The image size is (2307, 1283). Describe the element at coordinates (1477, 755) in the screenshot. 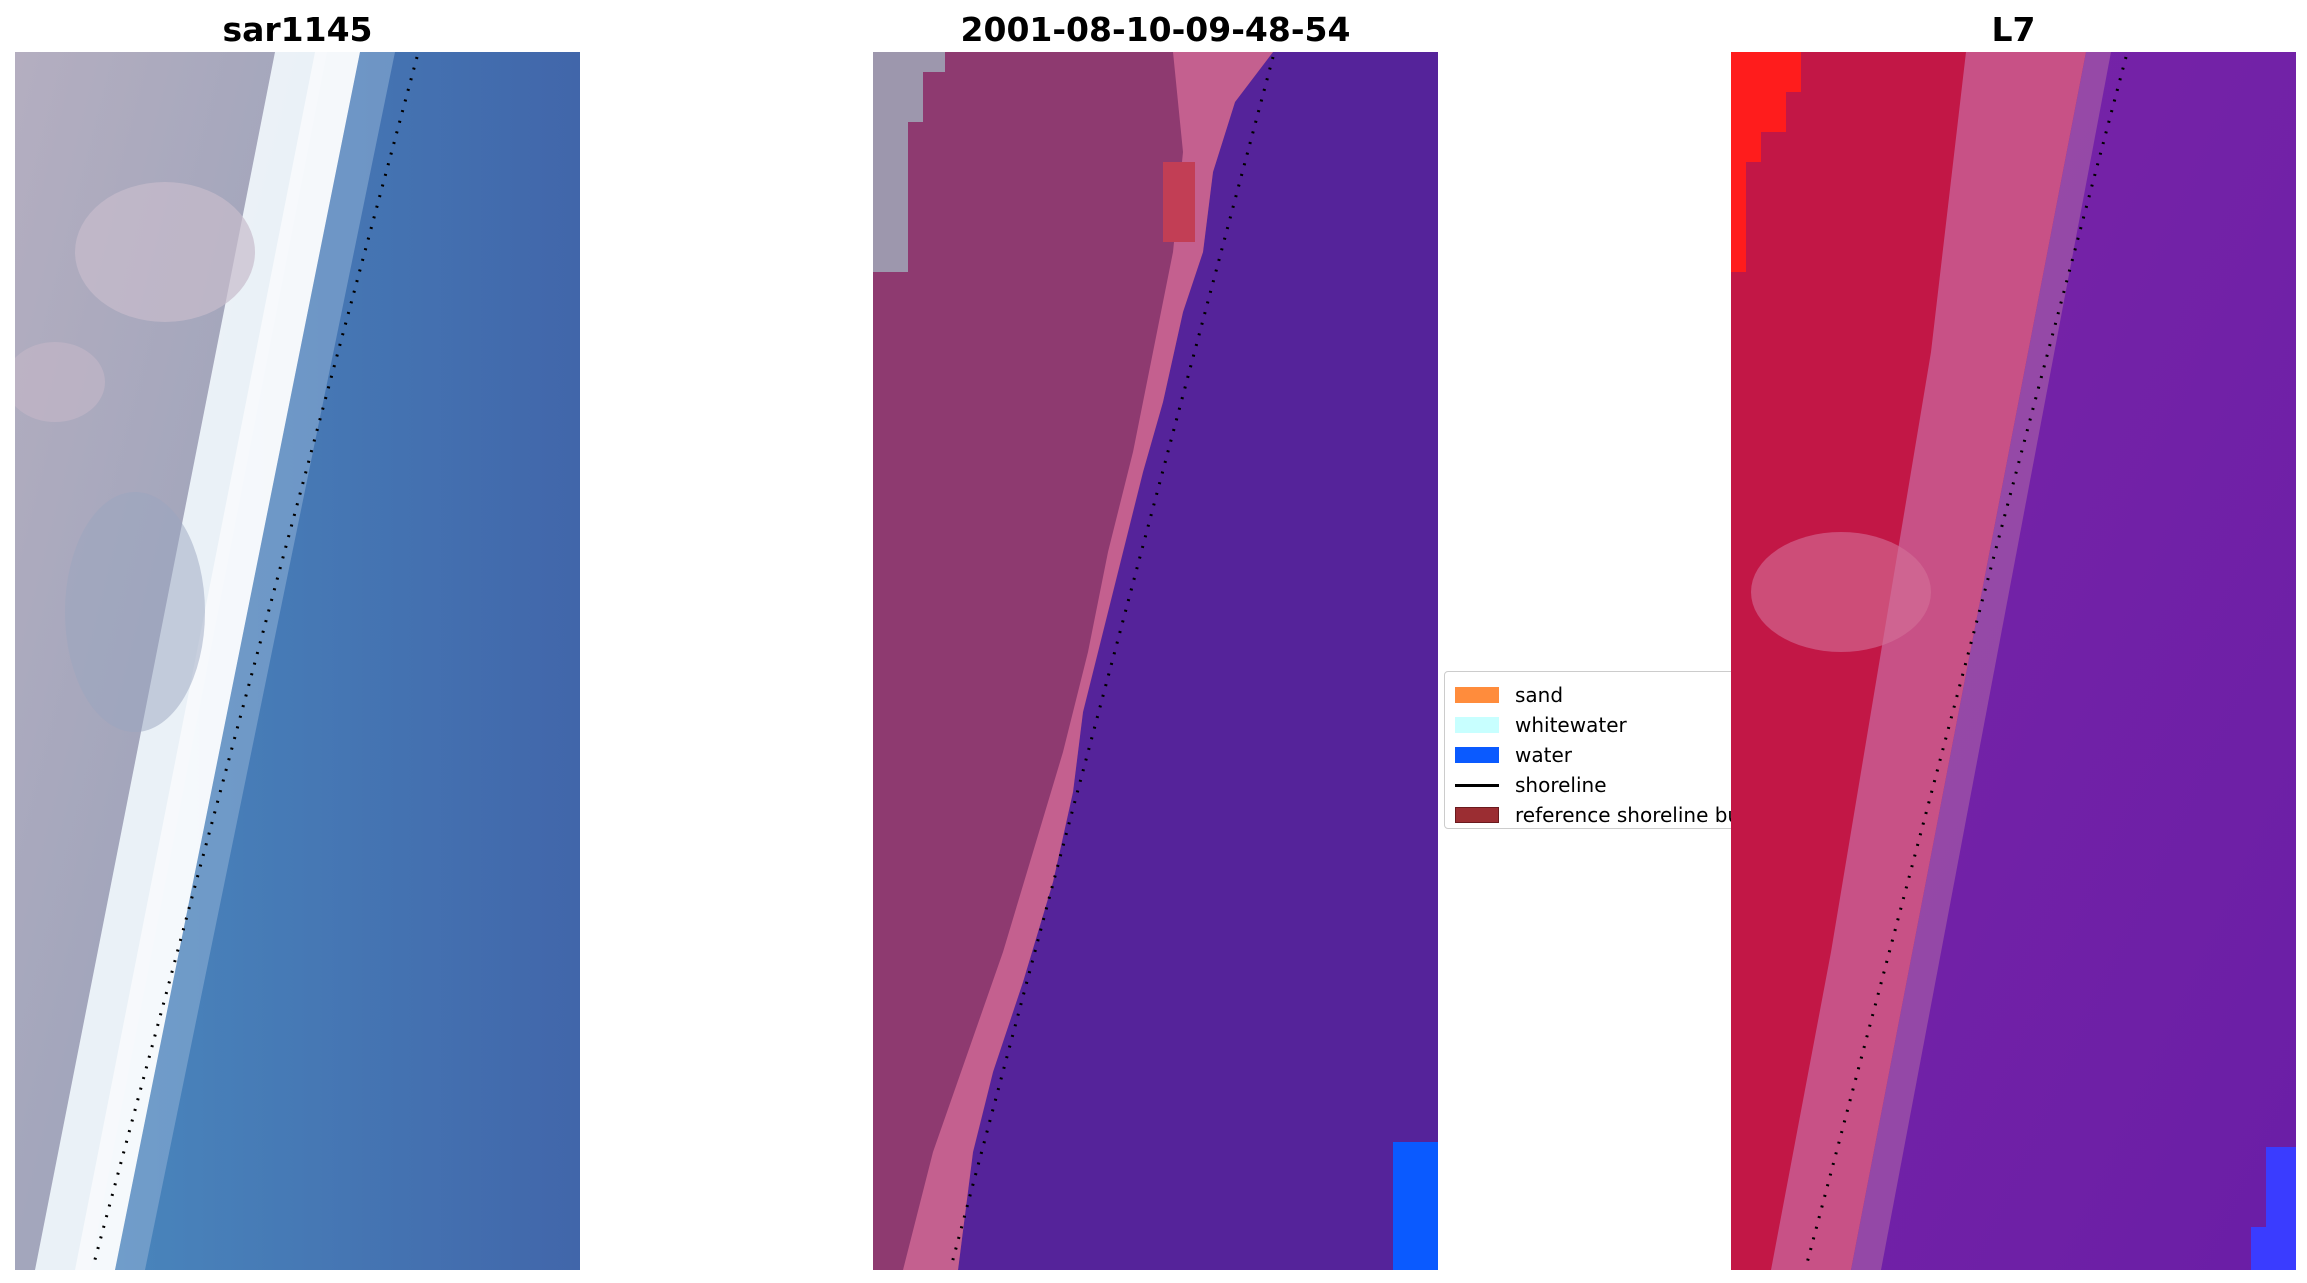

I see `water-swatch` at that location.